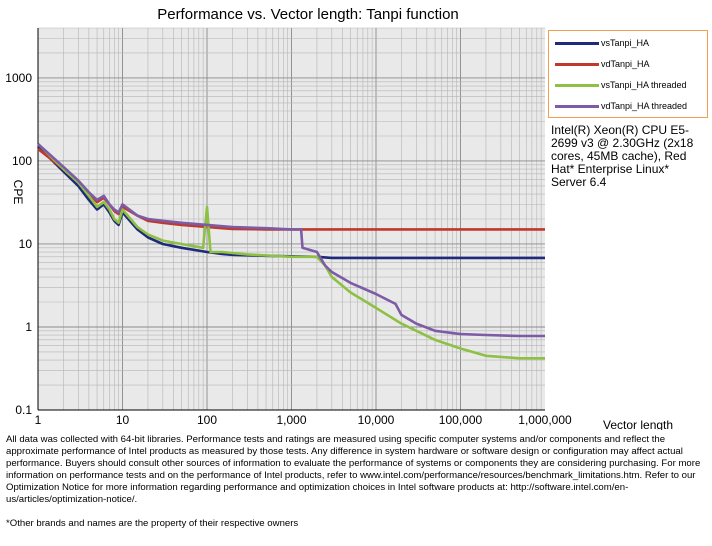  I want to click on legend-label: vsTanpi_HA threaded, so click(644, 85).